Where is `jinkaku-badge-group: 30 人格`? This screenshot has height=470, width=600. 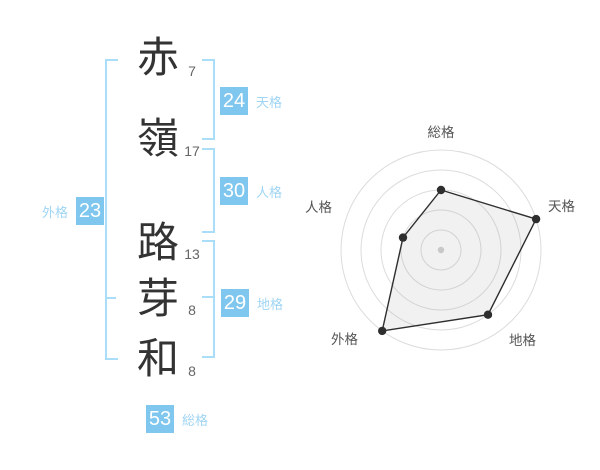
jinkaku-badge-group: 30 人格 is located at coordinates (251, 191).